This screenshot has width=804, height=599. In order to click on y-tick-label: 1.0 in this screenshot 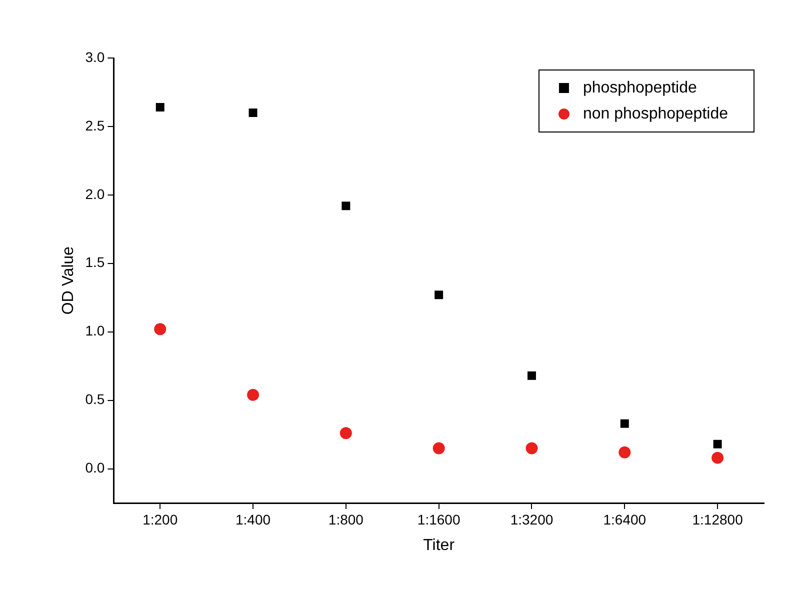, I will do `click(95, 330)`.